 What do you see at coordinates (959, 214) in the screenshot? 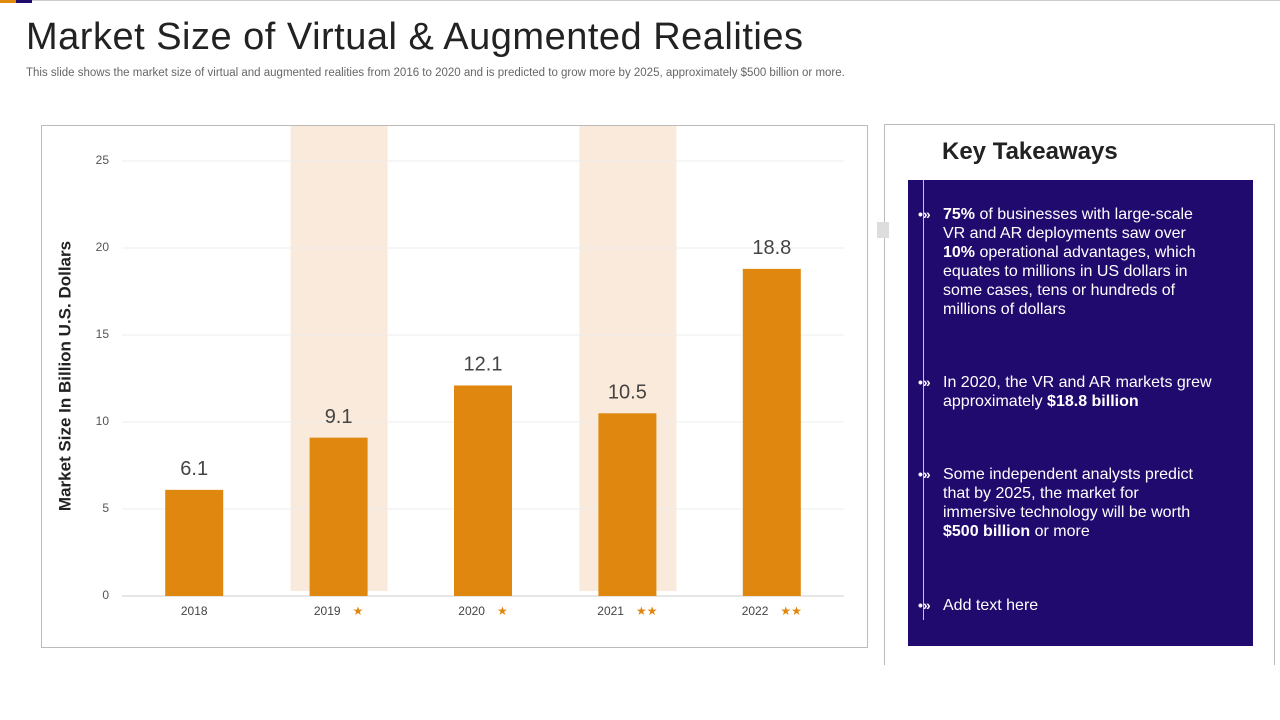
I see `takeaway-highlight: 75%` at bounding box center [959, 214].